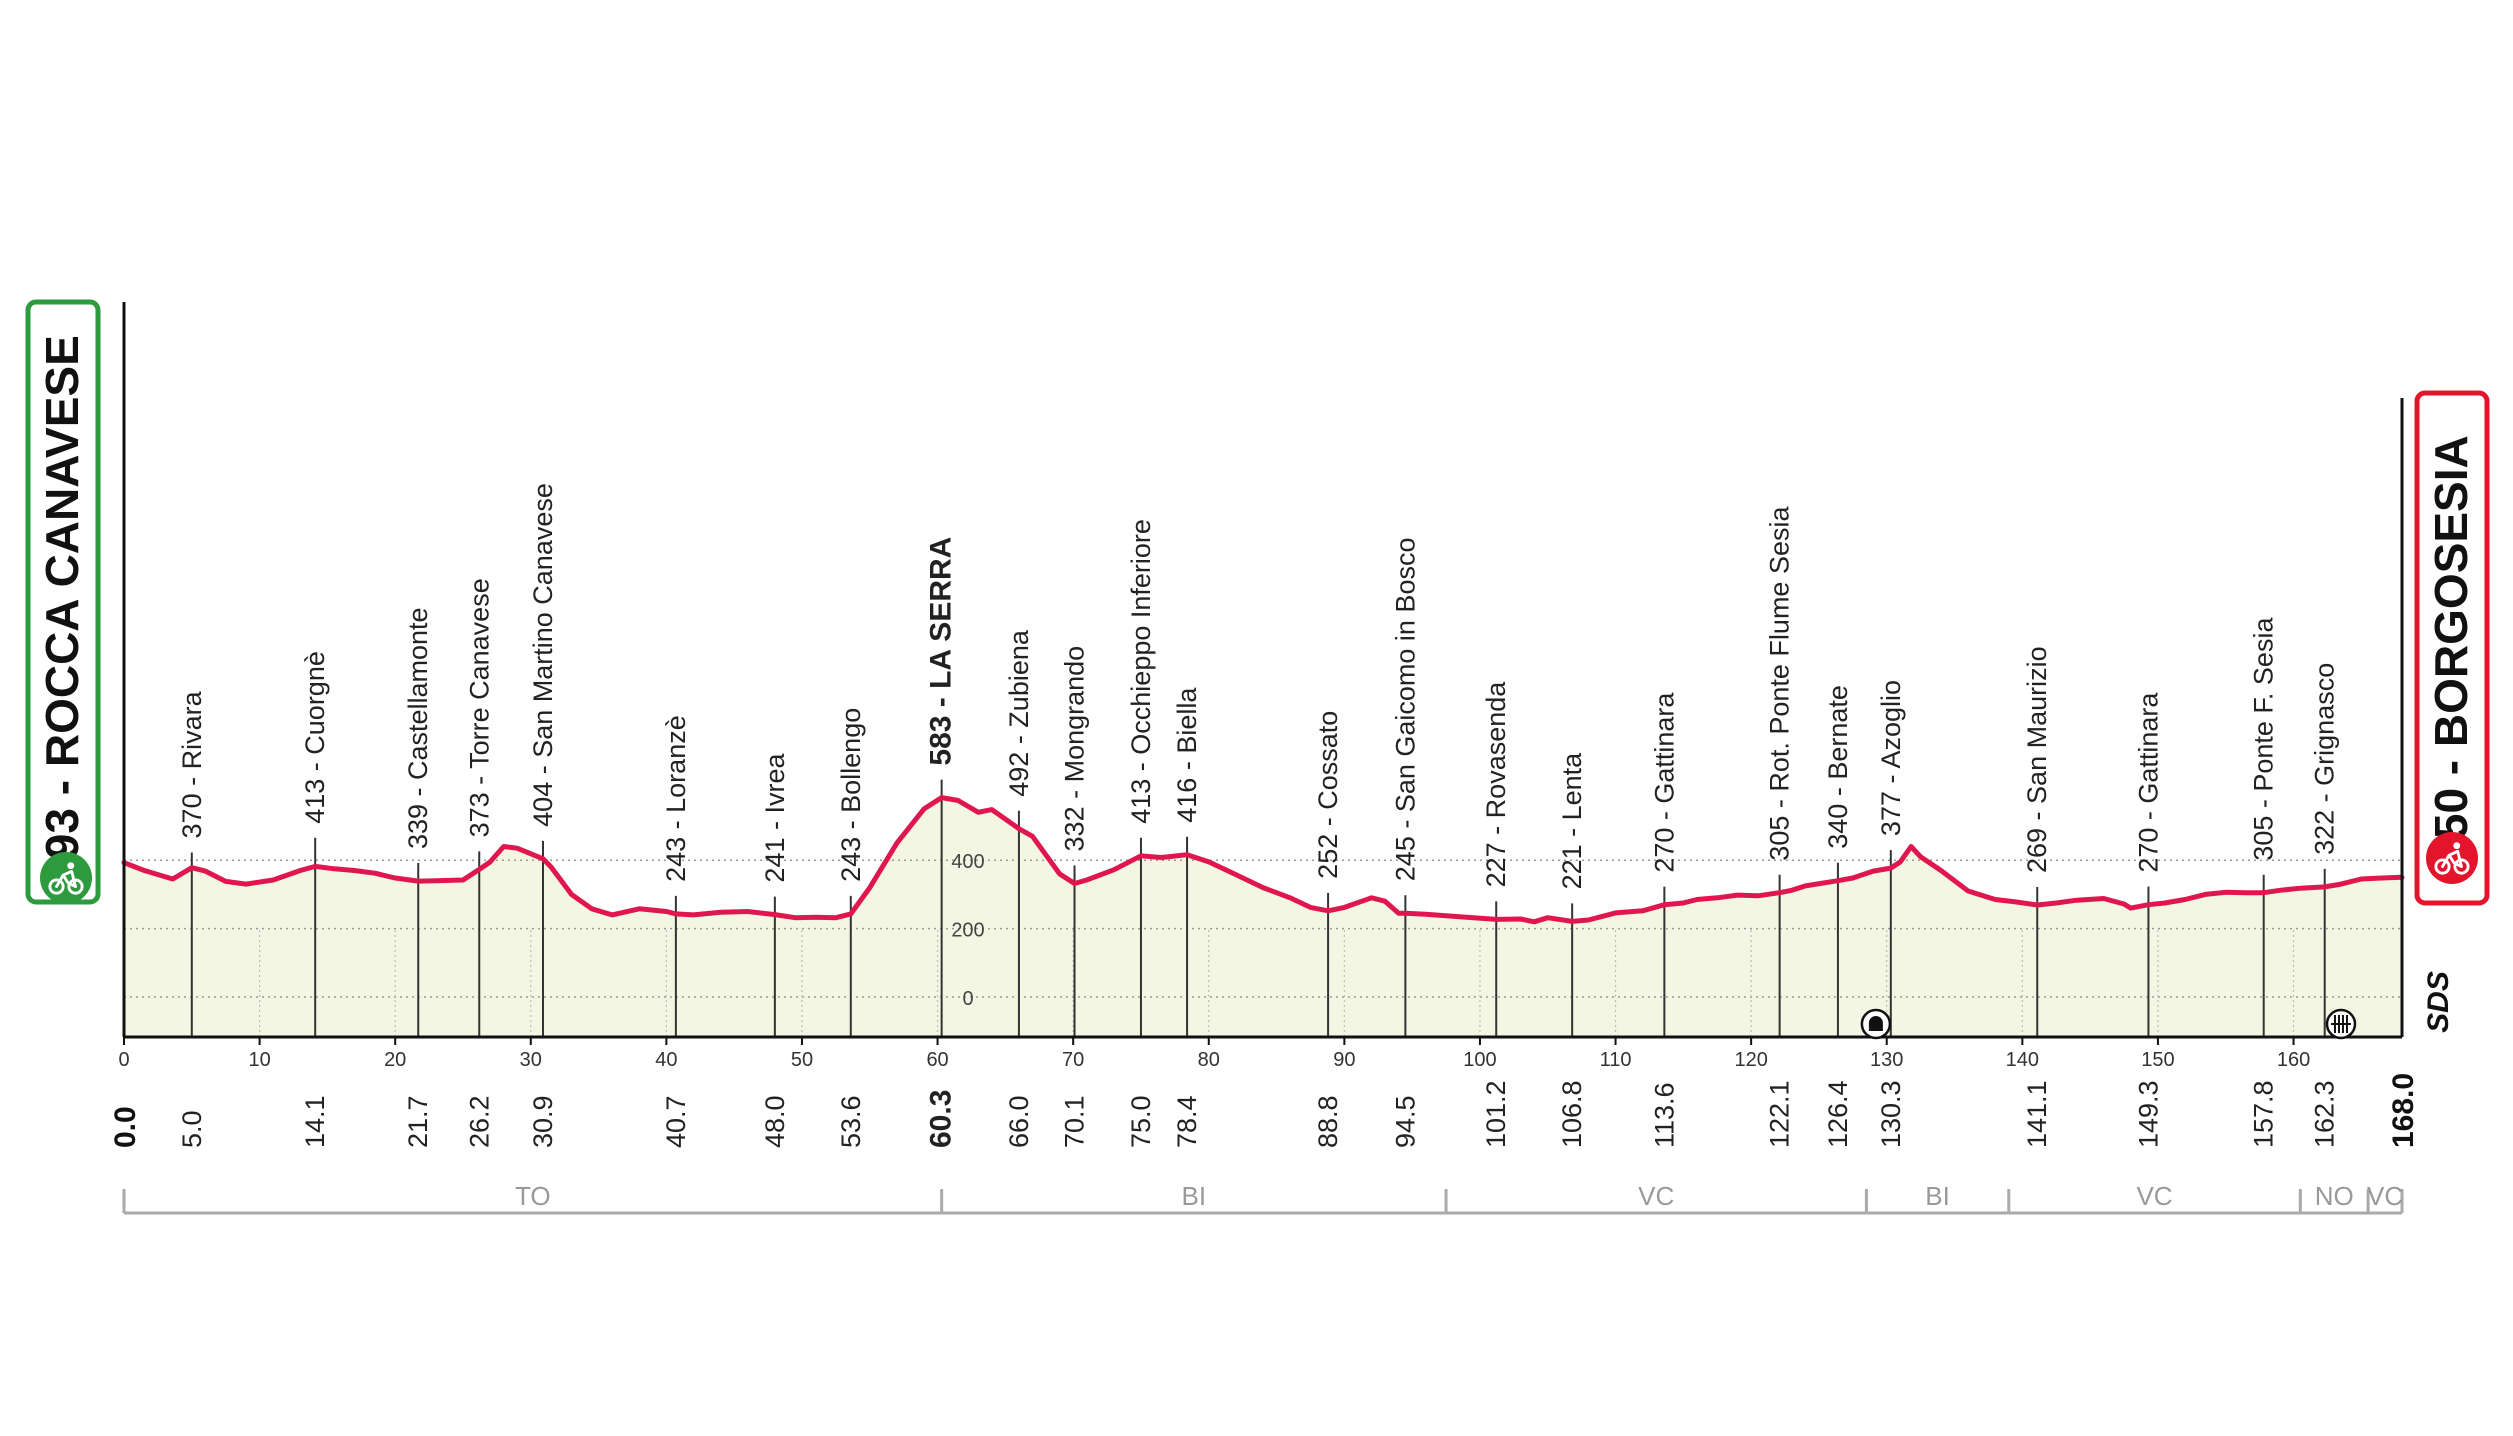  What do you see at coordinates (967, 862) in the screenshot?
I see `elevation-tick-label: 400` at bounding box center [967, 862].